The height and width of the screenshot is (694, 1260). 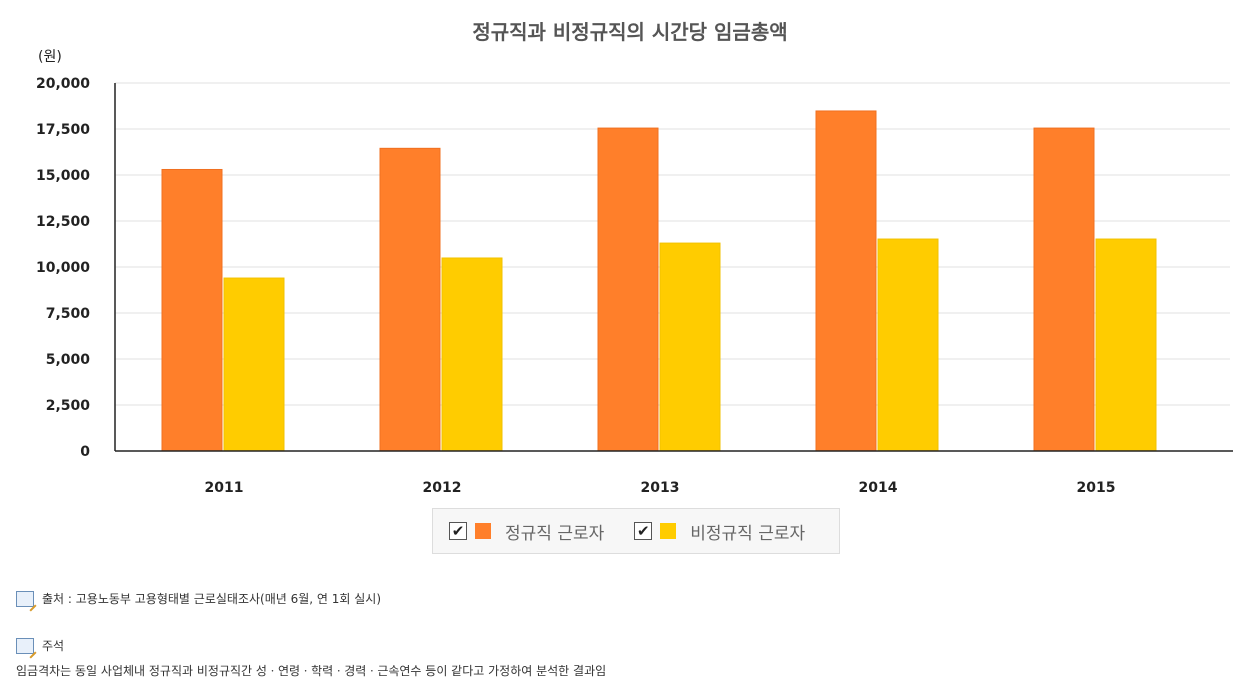 What do you see at coordinates (40, 645) in the screenshot?
I see `note-heading: 주석` at bounding box center [40, 645].